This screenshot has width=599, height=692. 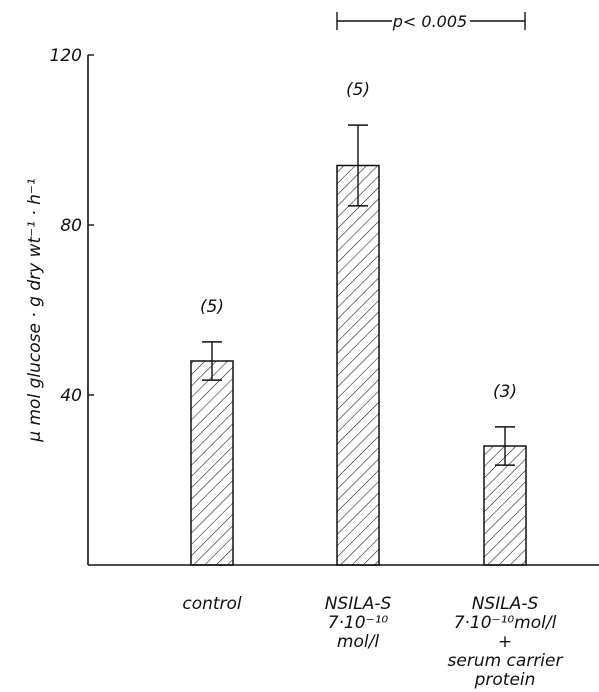 I want to click on y-tick-label-40: 40, so click(x=71, y=396).